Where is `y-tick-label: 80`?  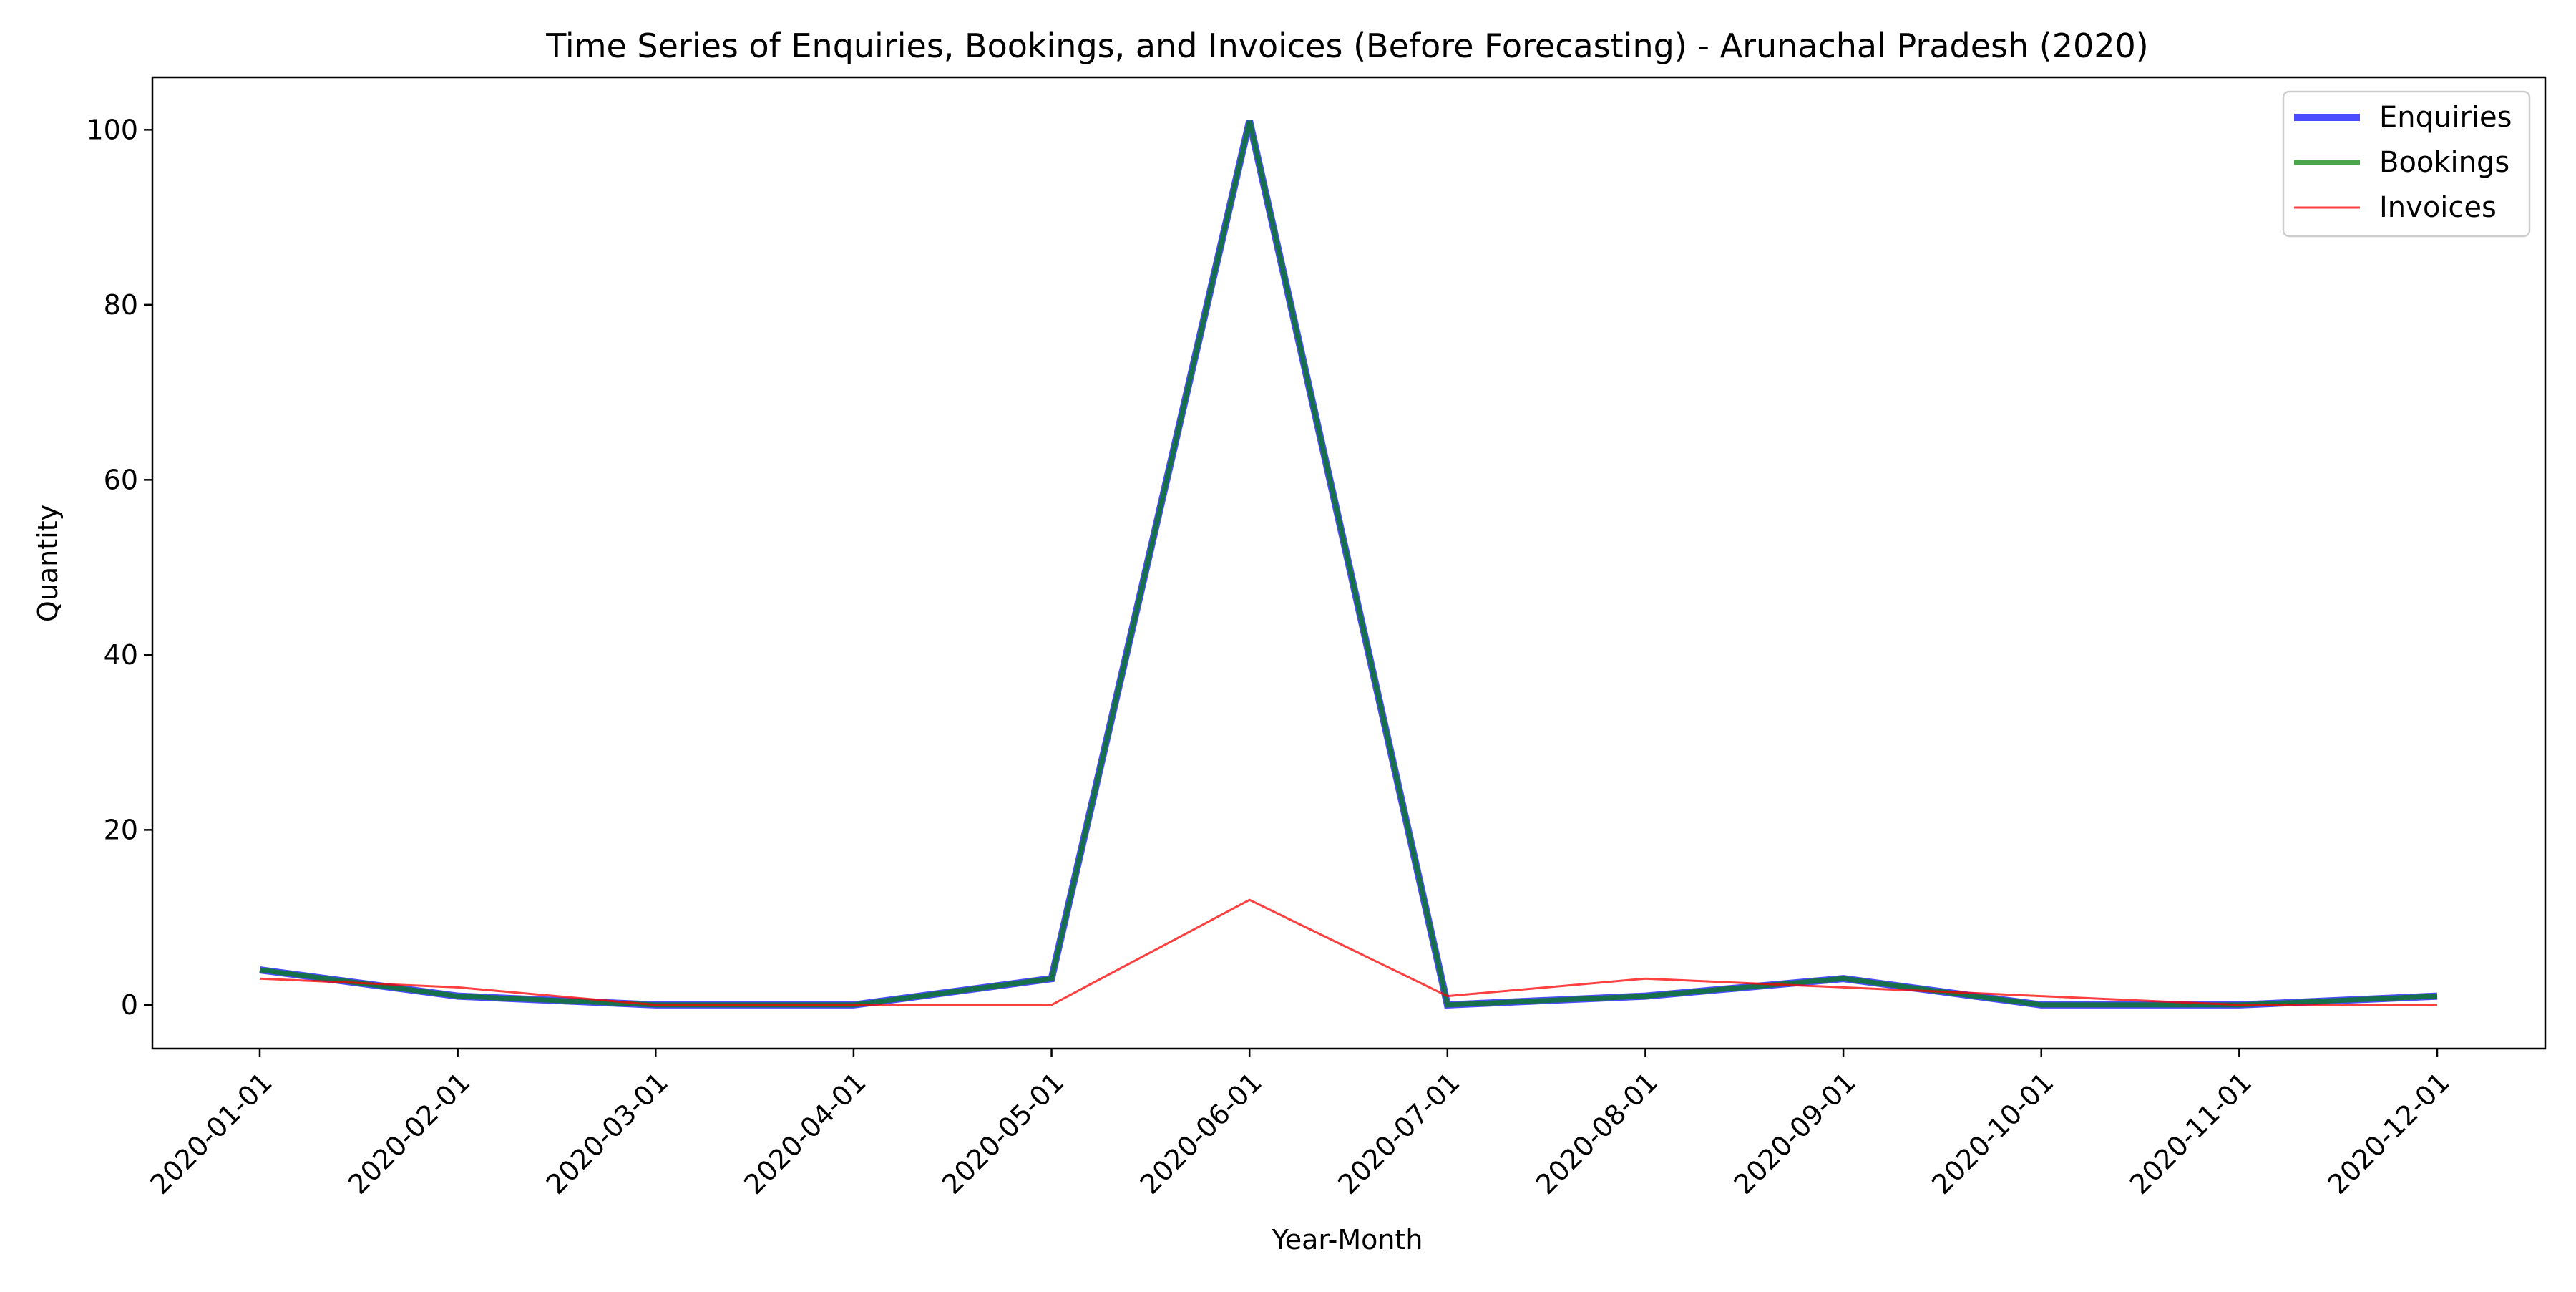
y-tick-label: 80 is located at coordinates (121, 305).